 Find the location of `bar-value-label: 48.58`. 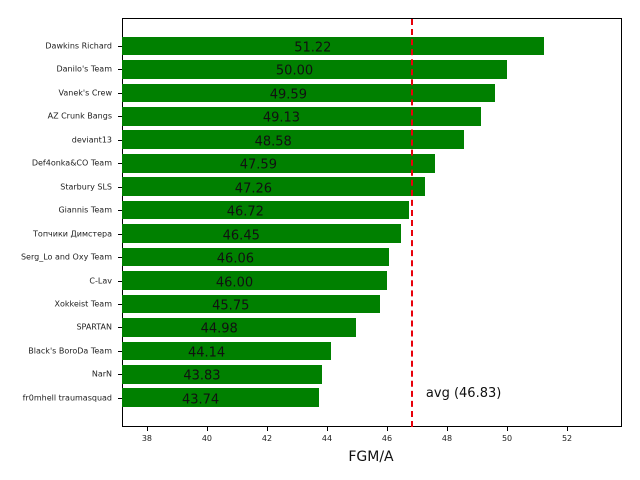

bar-value-label: 48.58 is located at coordinates (273, 142).